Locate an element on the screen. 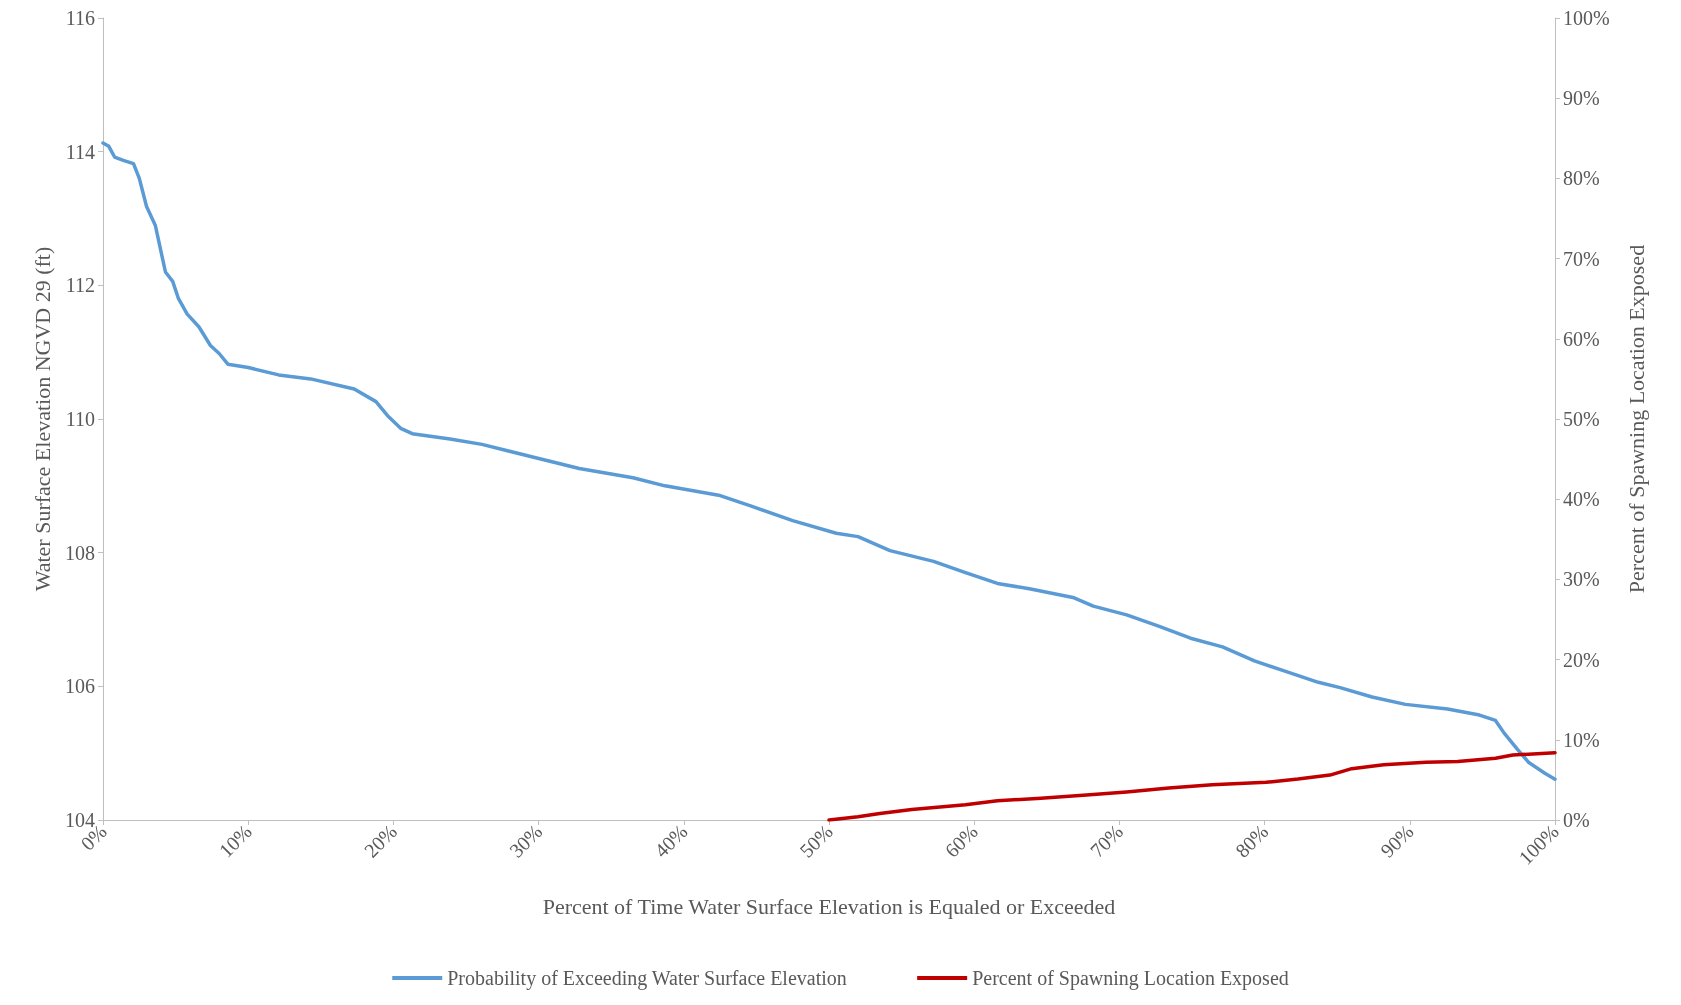  x-tick-label: 70% is located at coordinates (1106, 841).